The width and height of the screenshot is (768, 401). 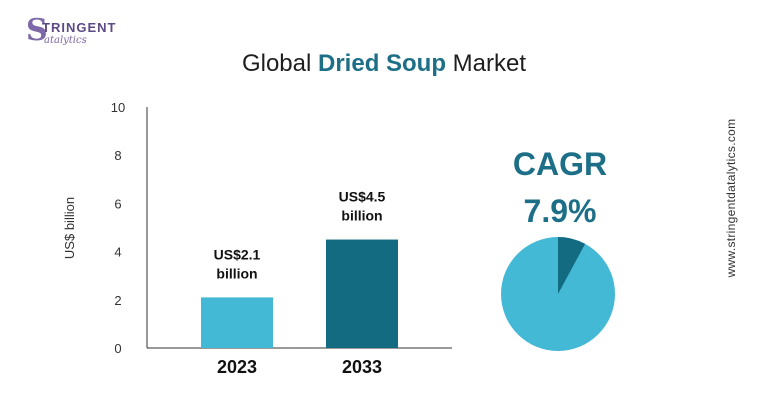 I want to click on website-url: www.stringentdatalytics.com, so click(x=731, y=198).